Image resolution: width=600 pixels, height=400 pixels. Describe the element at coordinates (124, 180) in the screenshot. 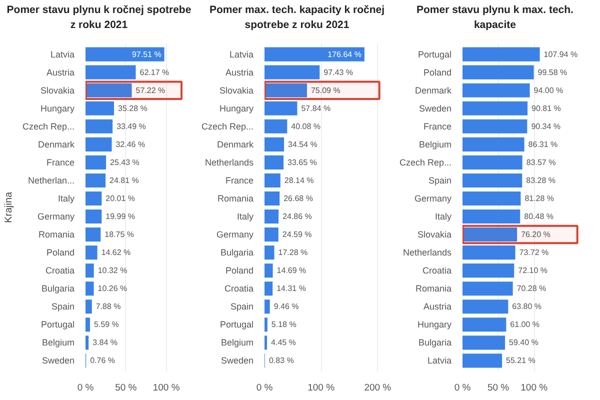

I see `data-label: 24.81 %` at that location.